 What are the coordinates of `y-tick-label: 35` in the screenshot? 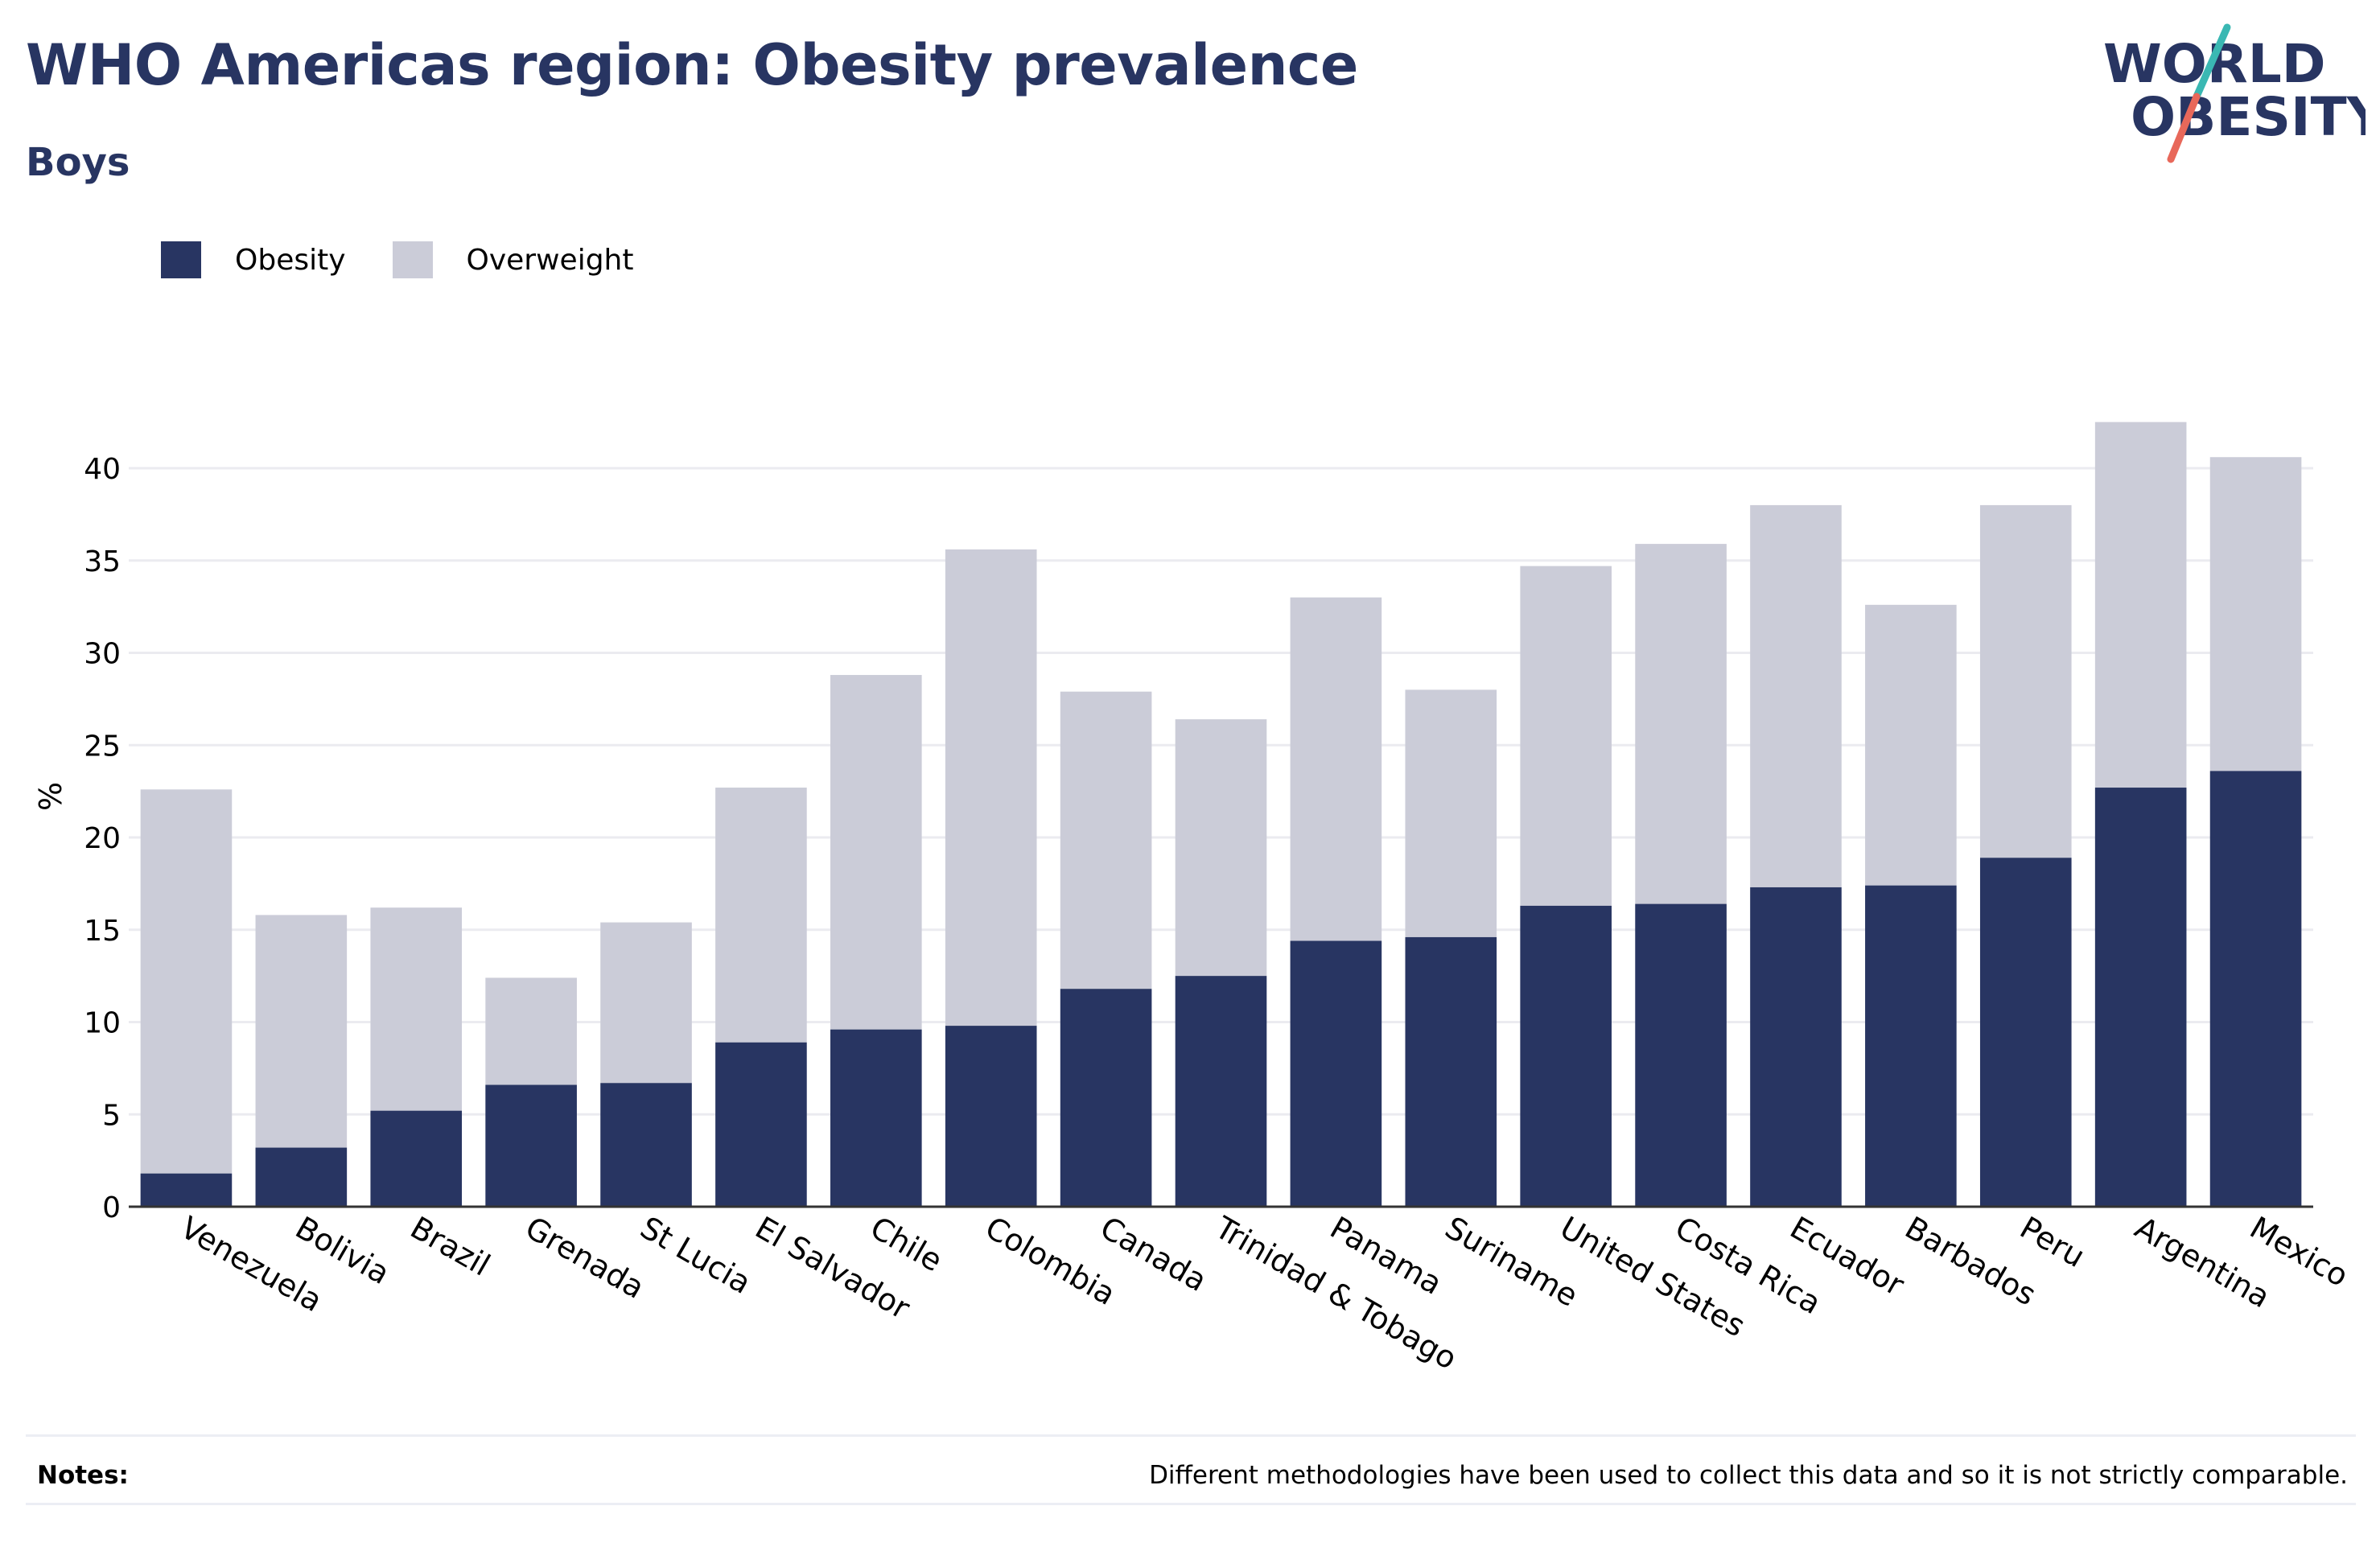 It's located at (102, 562).